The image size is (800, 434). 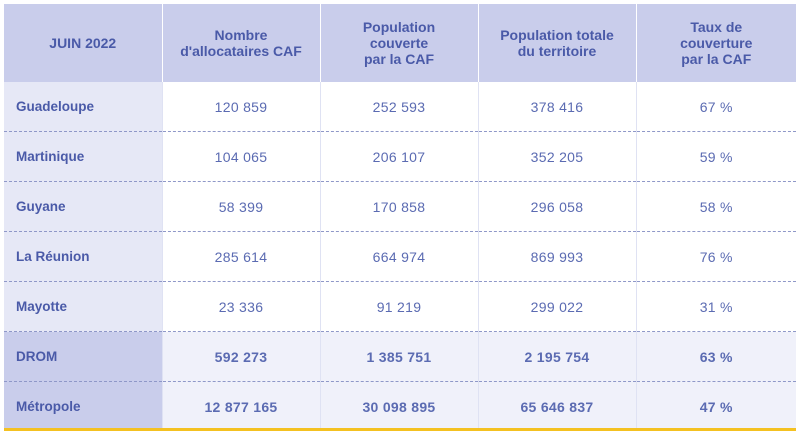 What do you see at coordinates (716, 59) in the screenshot?
I see `header-taux-couverture-line-3: par la CAF` at bounding box center [716, 59].